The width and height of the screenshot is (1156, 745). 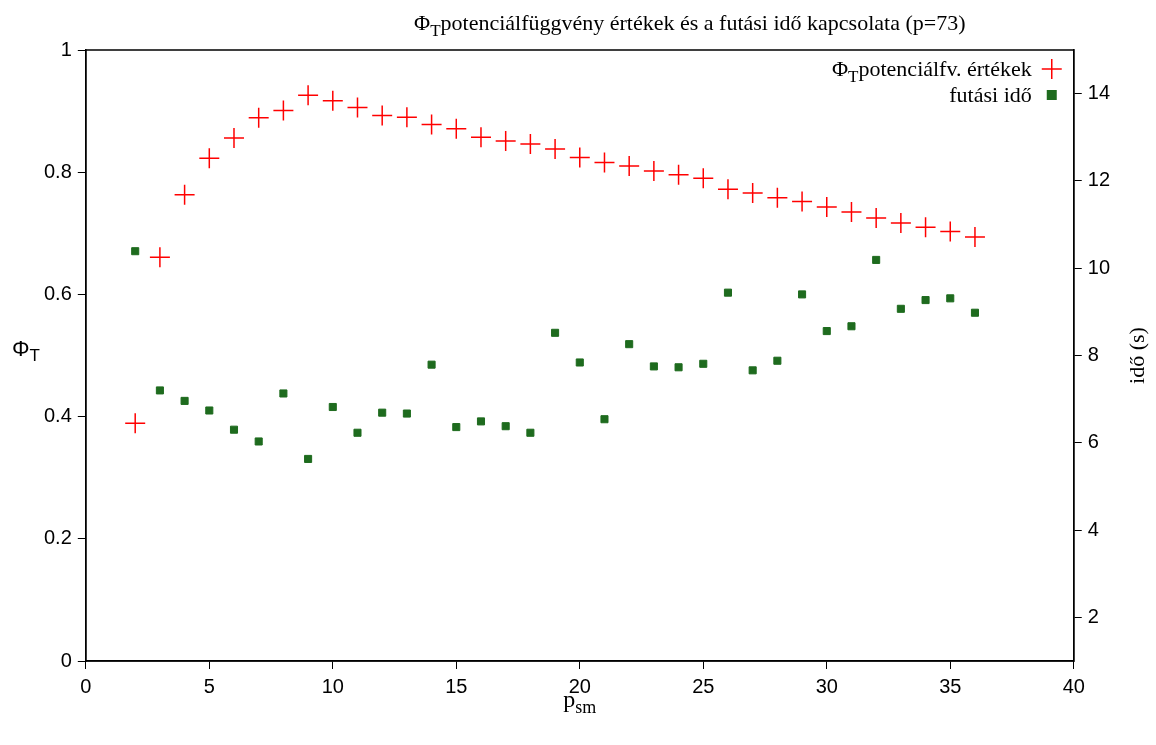 I want to click on y2-tick-label: 8, so click(x=1093, y=354).